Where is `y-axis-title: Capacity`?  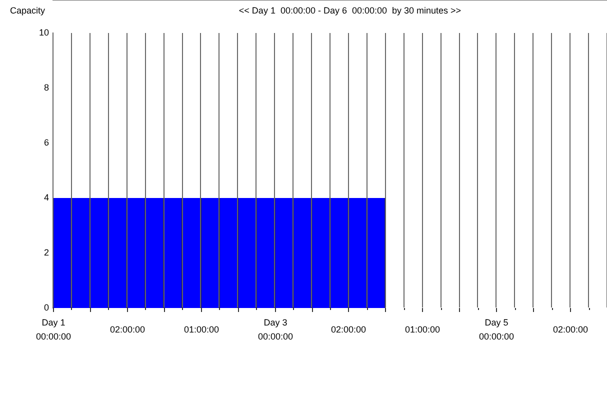
y-axis-title: Capacity is located at coordinates (28, 10).